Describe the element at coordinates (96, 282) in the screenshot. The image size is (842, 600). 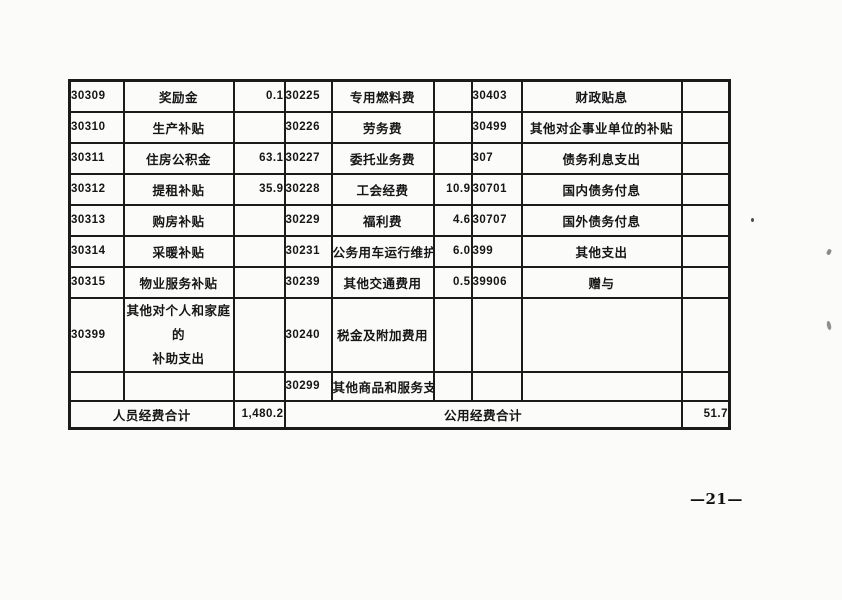
I see `cell-code: 30315` at that location.